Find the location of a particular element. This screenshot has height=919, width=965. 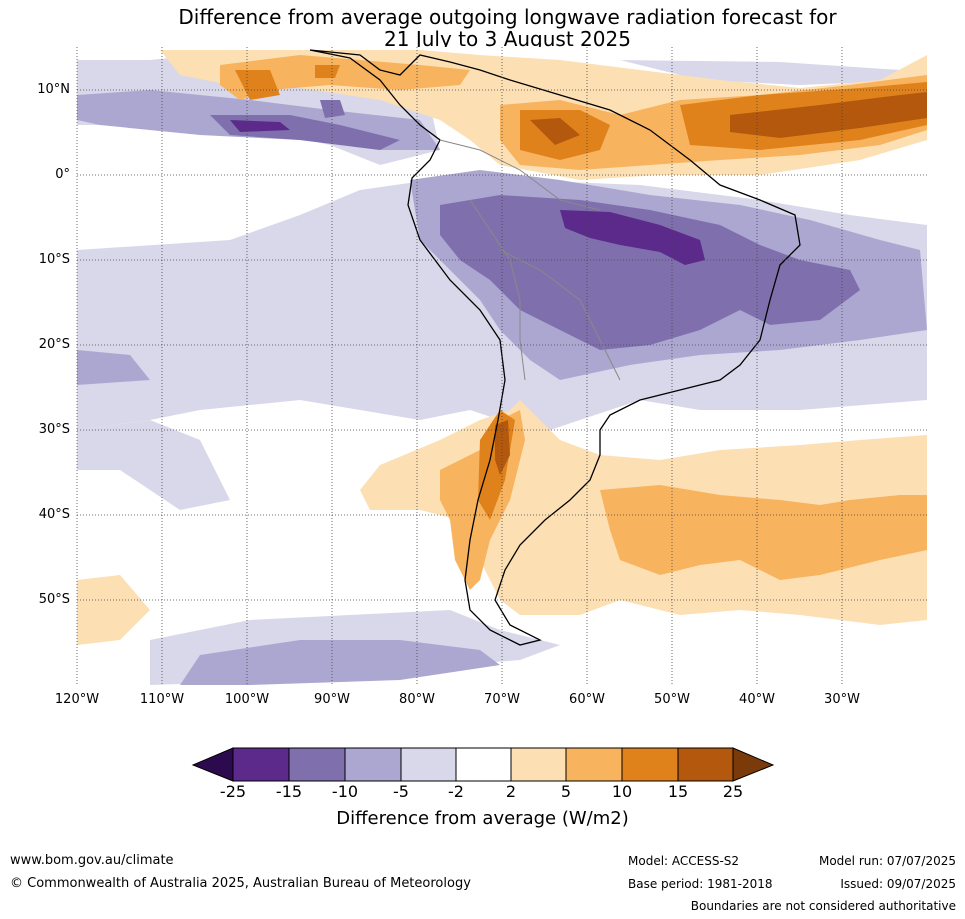

lat-label: 40°S is located at coordinates (54, 514).